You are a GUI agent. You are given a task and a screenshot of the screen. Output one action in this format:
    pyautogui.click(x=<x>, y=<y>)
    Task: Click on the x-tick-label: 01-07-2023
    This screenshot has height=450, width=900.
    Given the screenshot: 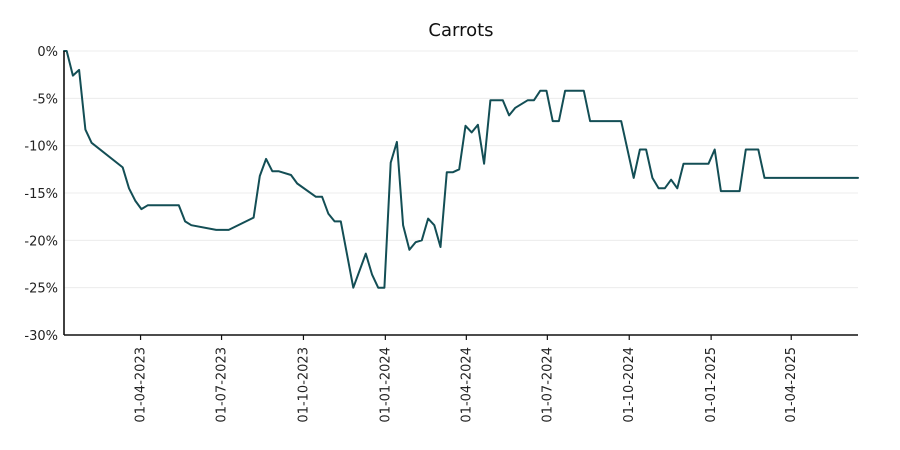 What is the action you would take?
    pyautogui.click(x=222, y=385)
    